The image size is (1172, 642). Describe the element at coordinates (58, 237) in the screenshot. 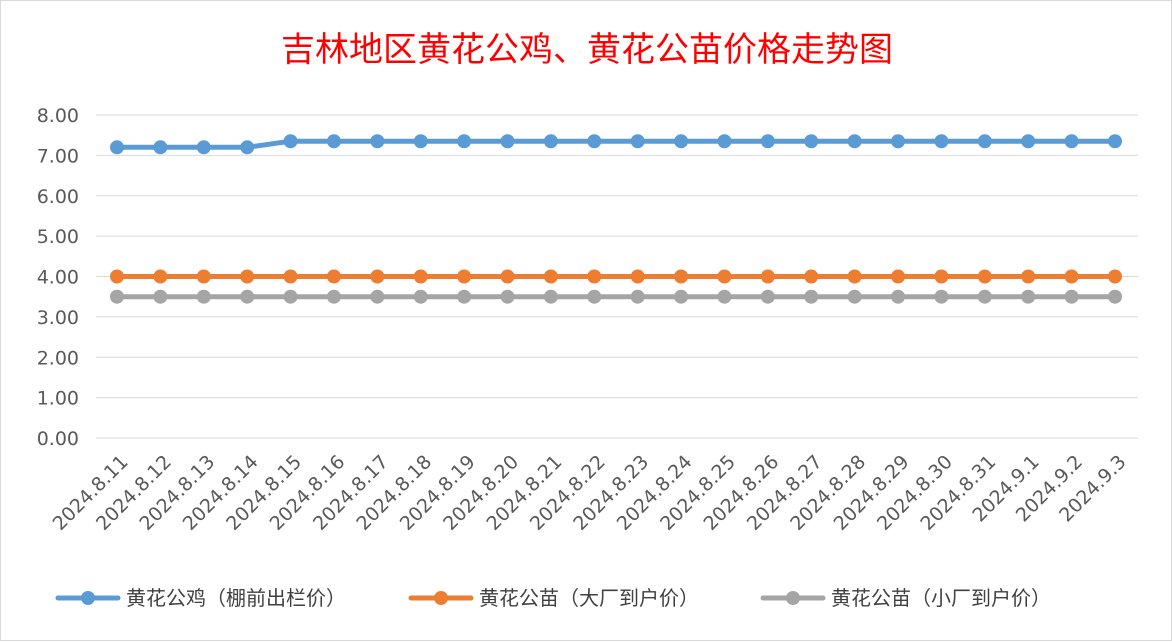

I see `y-tick-label: 5.00` at that location.